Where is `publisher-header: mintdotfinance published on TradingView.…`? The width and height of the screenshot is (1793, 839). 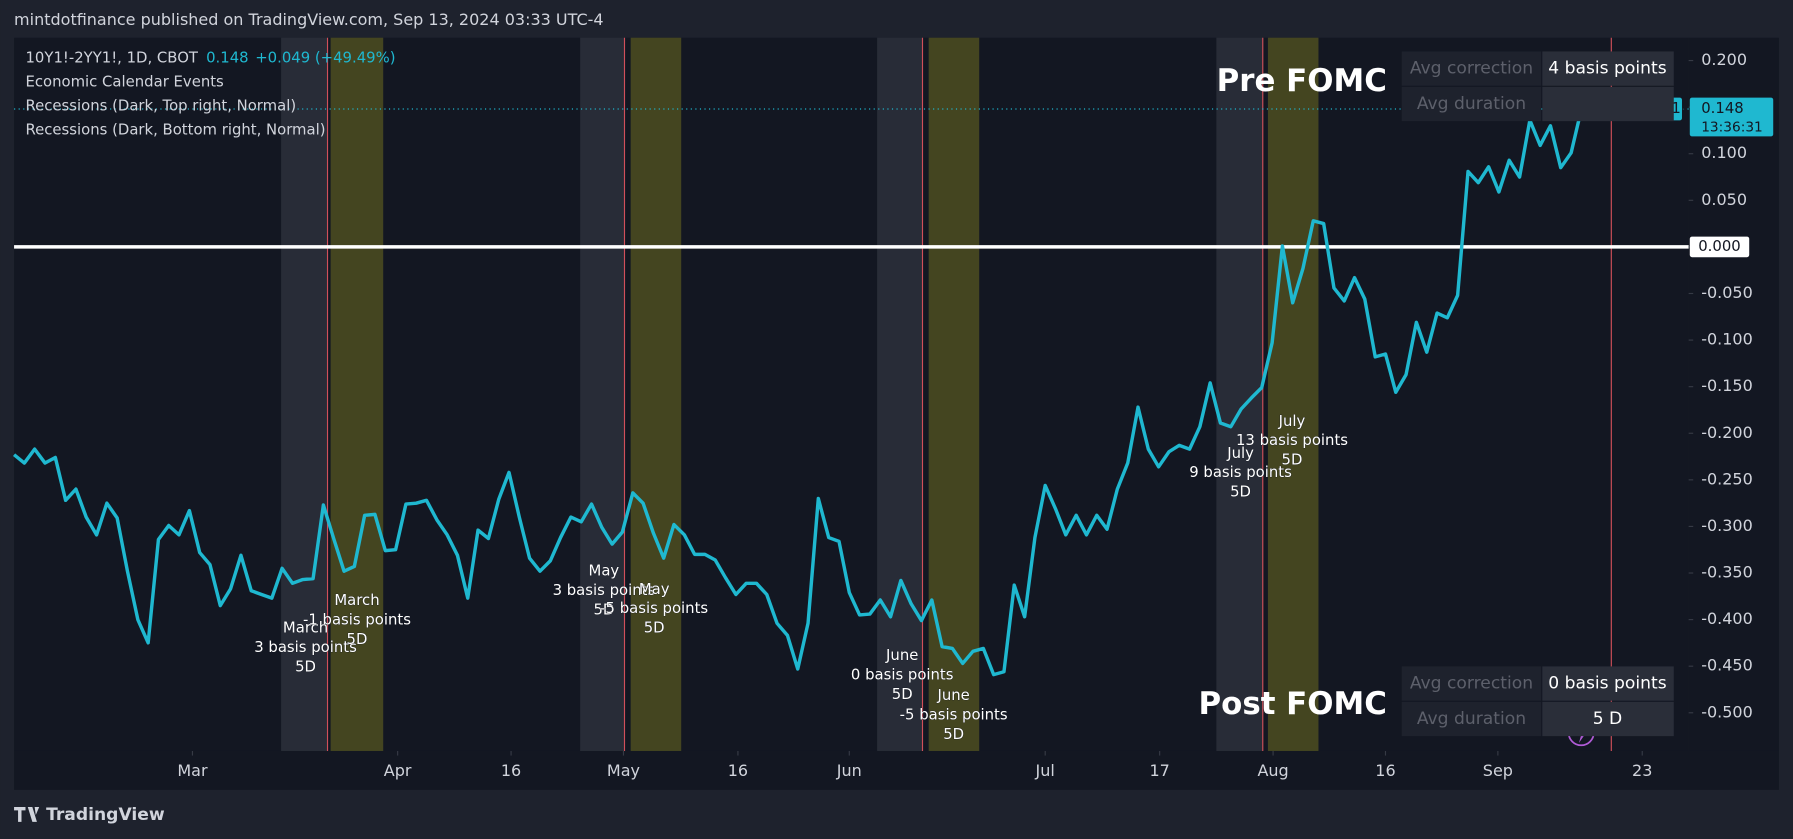
publisher-header: mintdotfinance published on TradingView.… is located at coordinates (309, 19).